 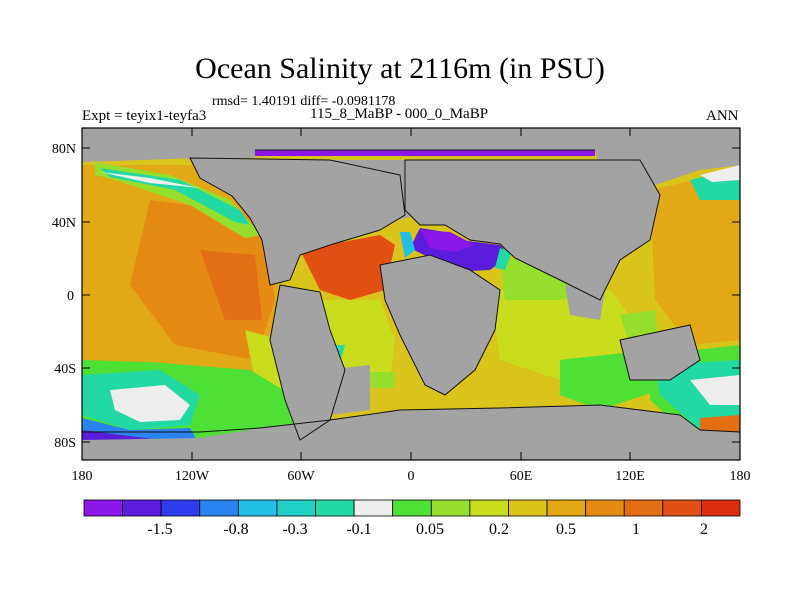 I want to click on colorbar-label: -0.1, so click(x=358, y=529).